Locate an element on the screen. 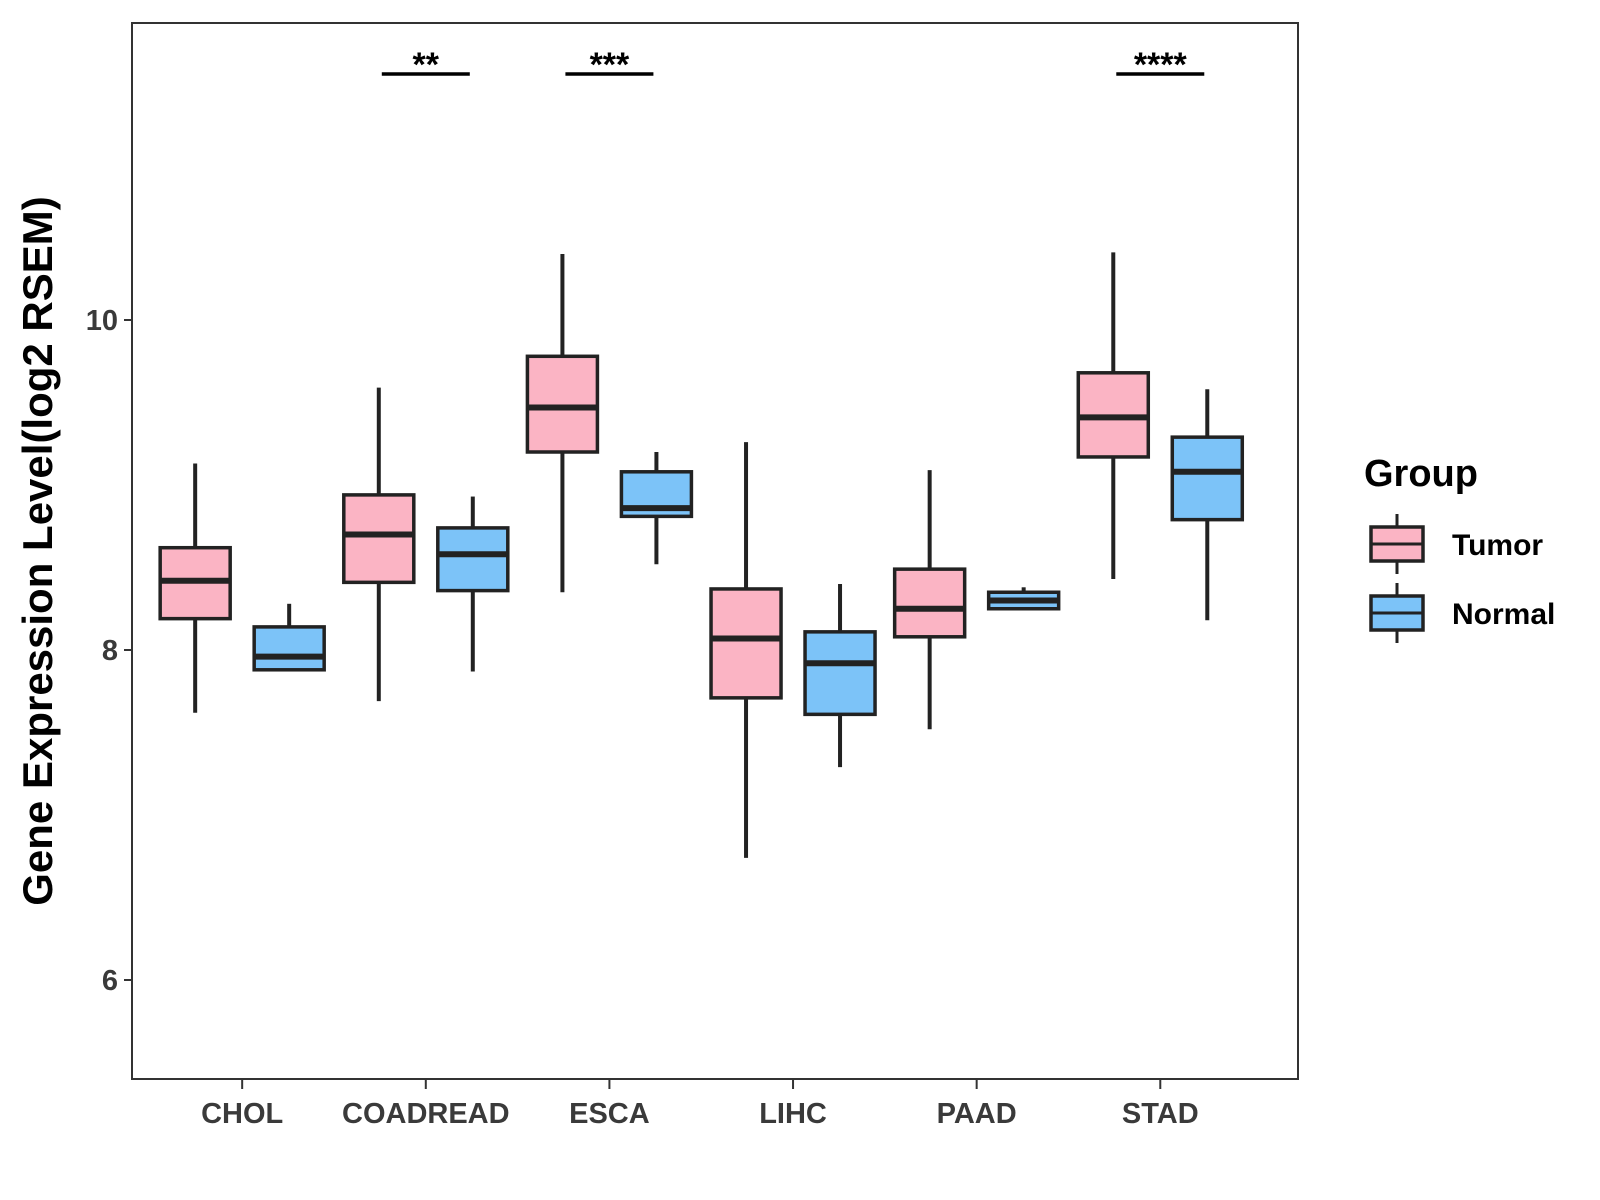  box-body-lihc-tumor is located at coordinates (746, 643).